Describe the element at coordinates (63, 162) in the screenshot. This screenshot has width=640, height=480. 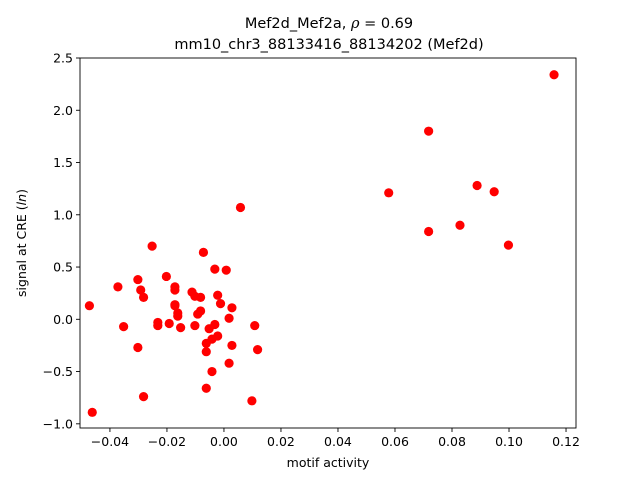
I see `y-tick-label: 1.5` at that location.